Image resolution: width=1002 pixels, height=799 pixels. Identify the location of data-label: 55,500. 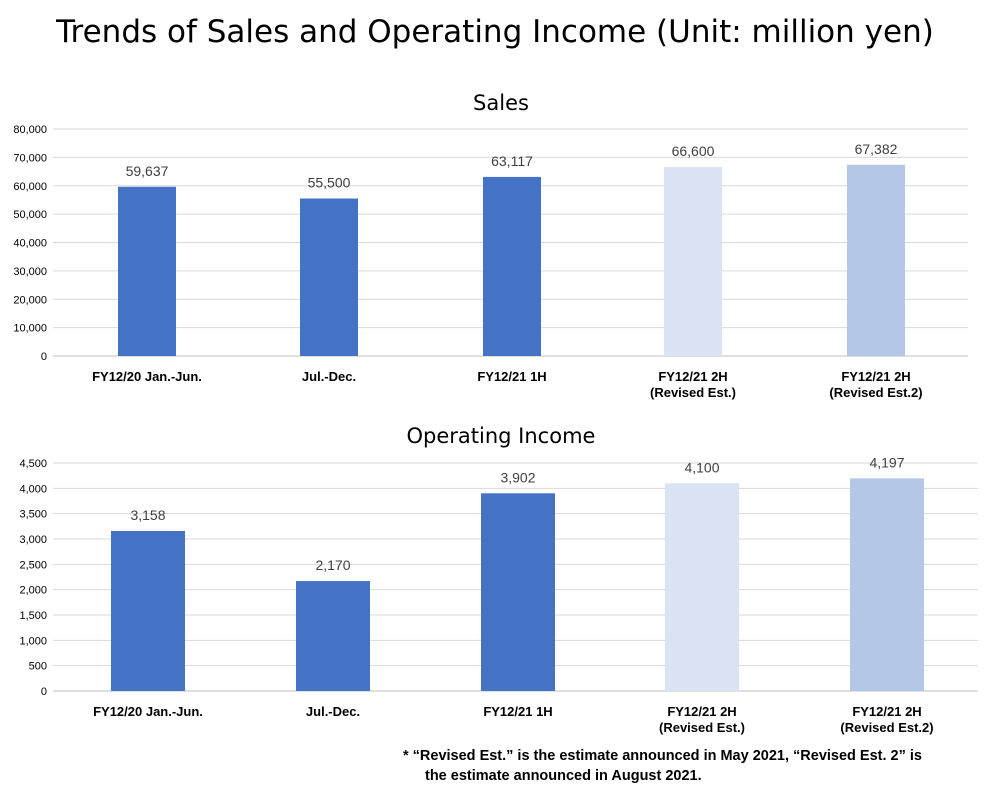
(329, 183).